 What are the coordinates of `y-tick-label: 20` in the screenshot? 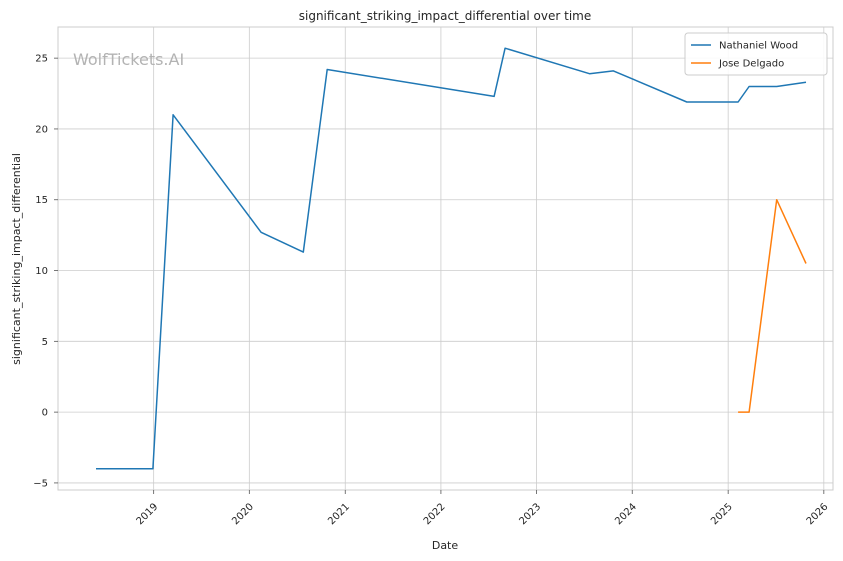 It's located at (41, 129).